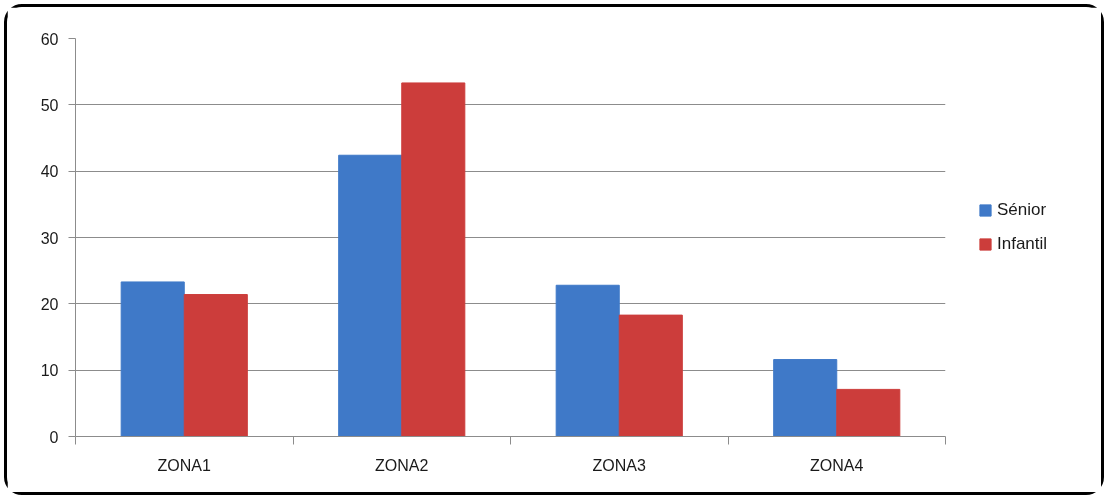  What do you see at coordinates (1022, 244) in the screenshot?
I see `legend-label: Infantil` at bounding box center [1022, 244].